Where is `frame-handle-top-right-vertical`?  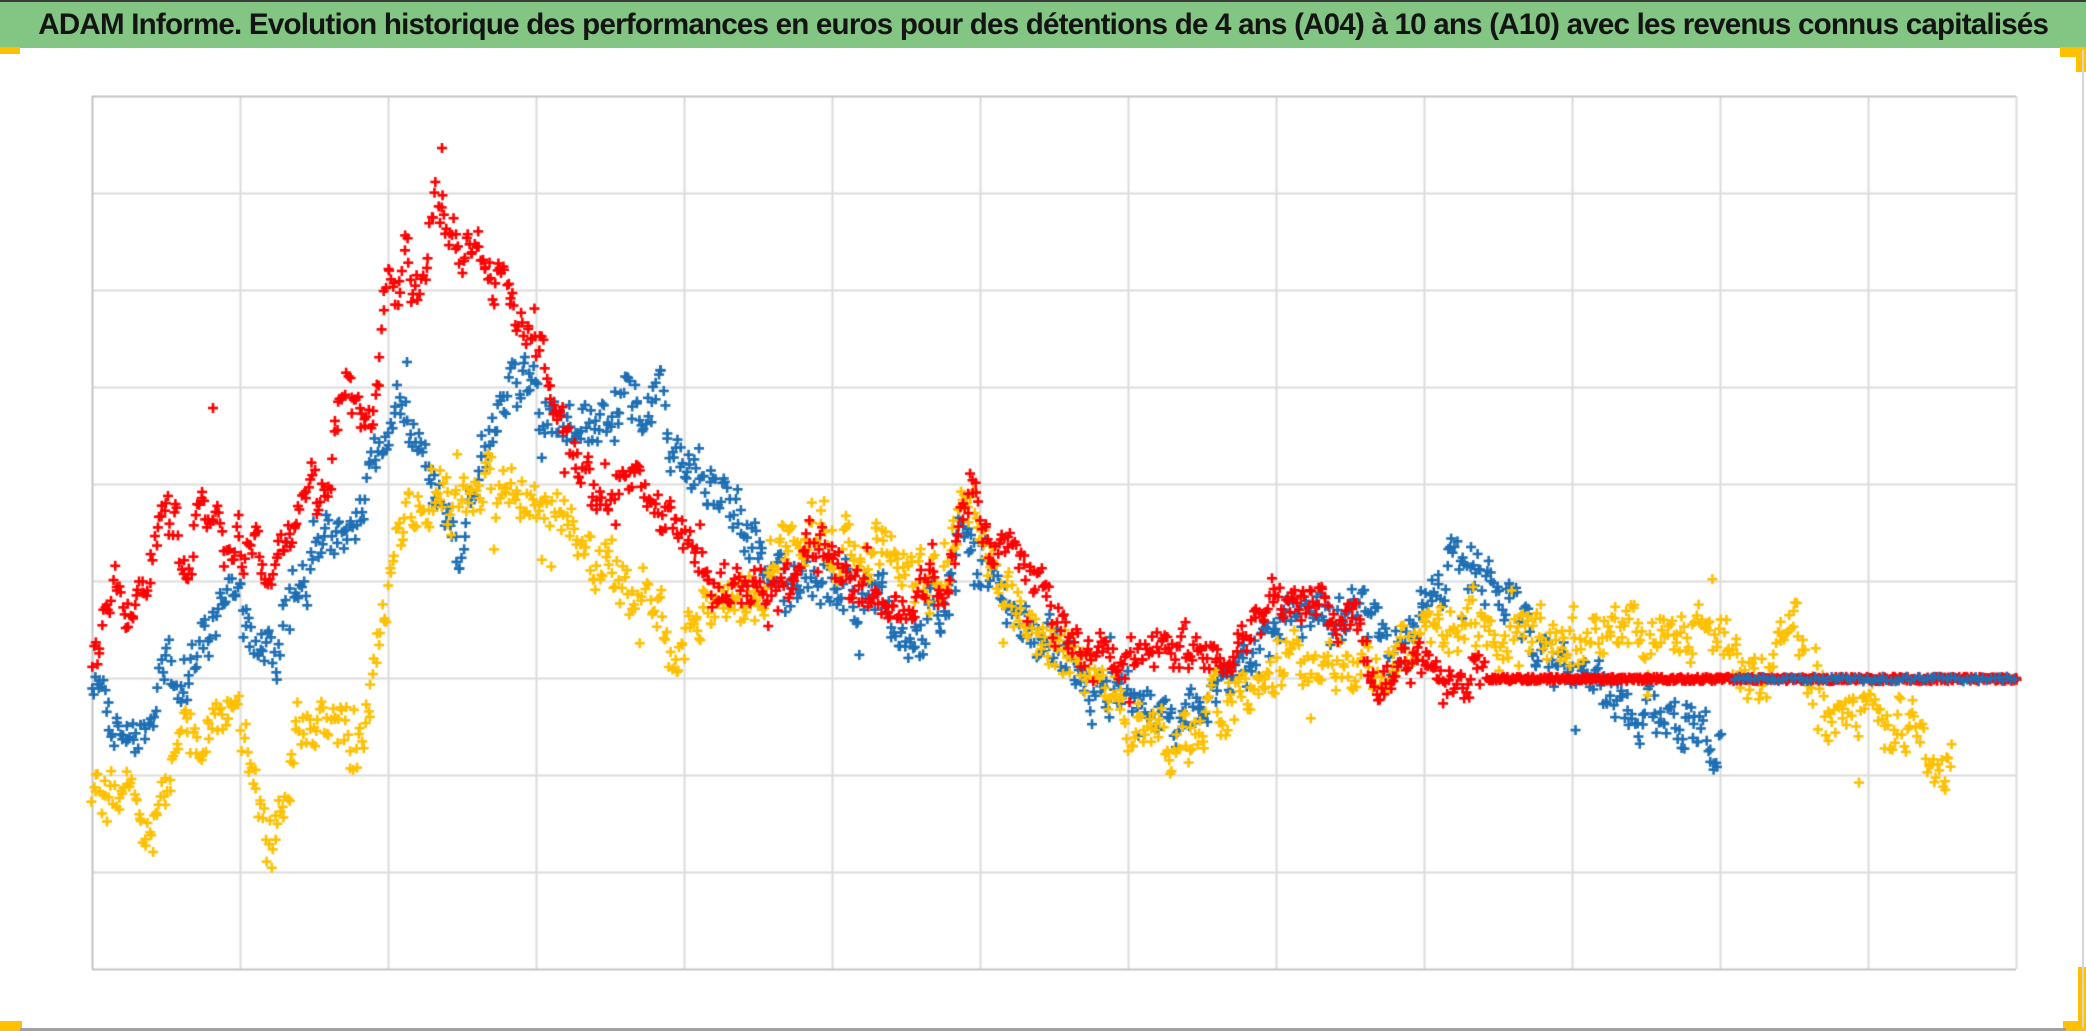
frame-handle-top-right-vertical is located at coordinates (2081, 59).